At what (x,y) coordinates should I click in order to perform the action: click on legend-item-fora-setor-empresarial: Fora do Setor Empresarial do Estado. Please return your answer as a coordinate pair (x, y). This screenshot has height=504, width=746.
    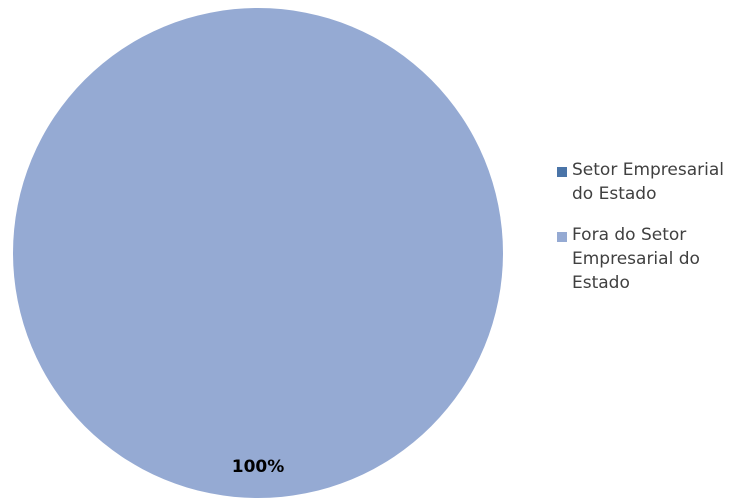
    Looking at the image, I should click on (649, 259).